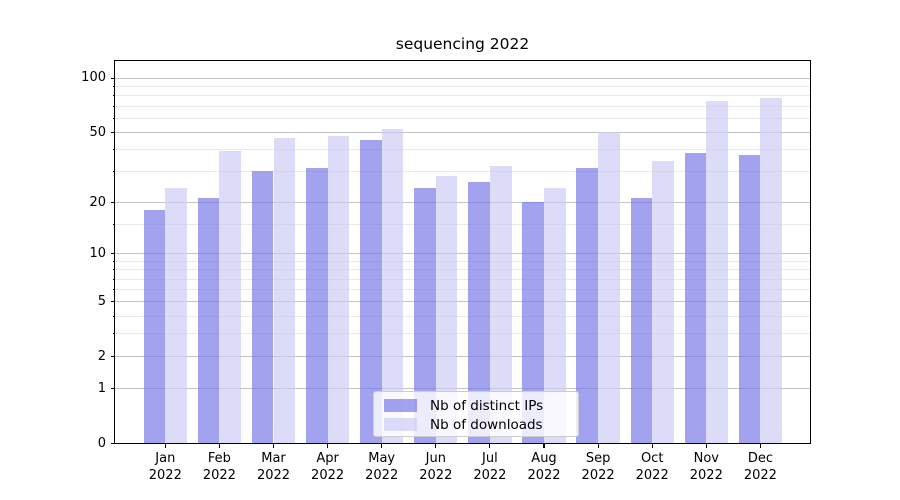  Describe the element at coordinates (97, 202) in the screenshot. I see `y-tick-label: 20` at that location.